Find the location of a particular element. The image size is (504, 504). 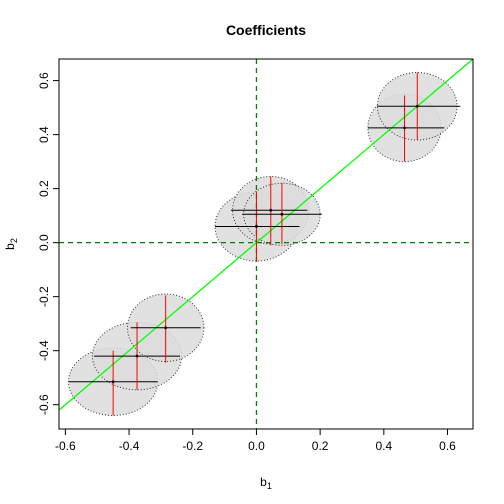

y-tick-label-5: 0.2 is located at coordinates (44, 188).